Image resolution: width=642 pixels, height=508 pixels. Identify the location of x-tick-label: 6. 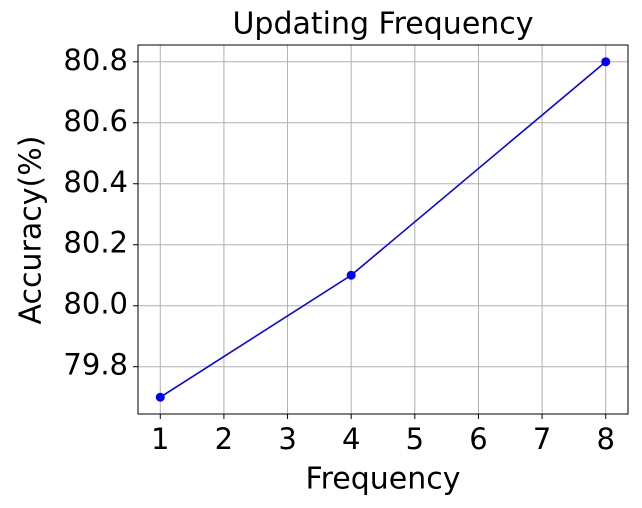
(478, 439).